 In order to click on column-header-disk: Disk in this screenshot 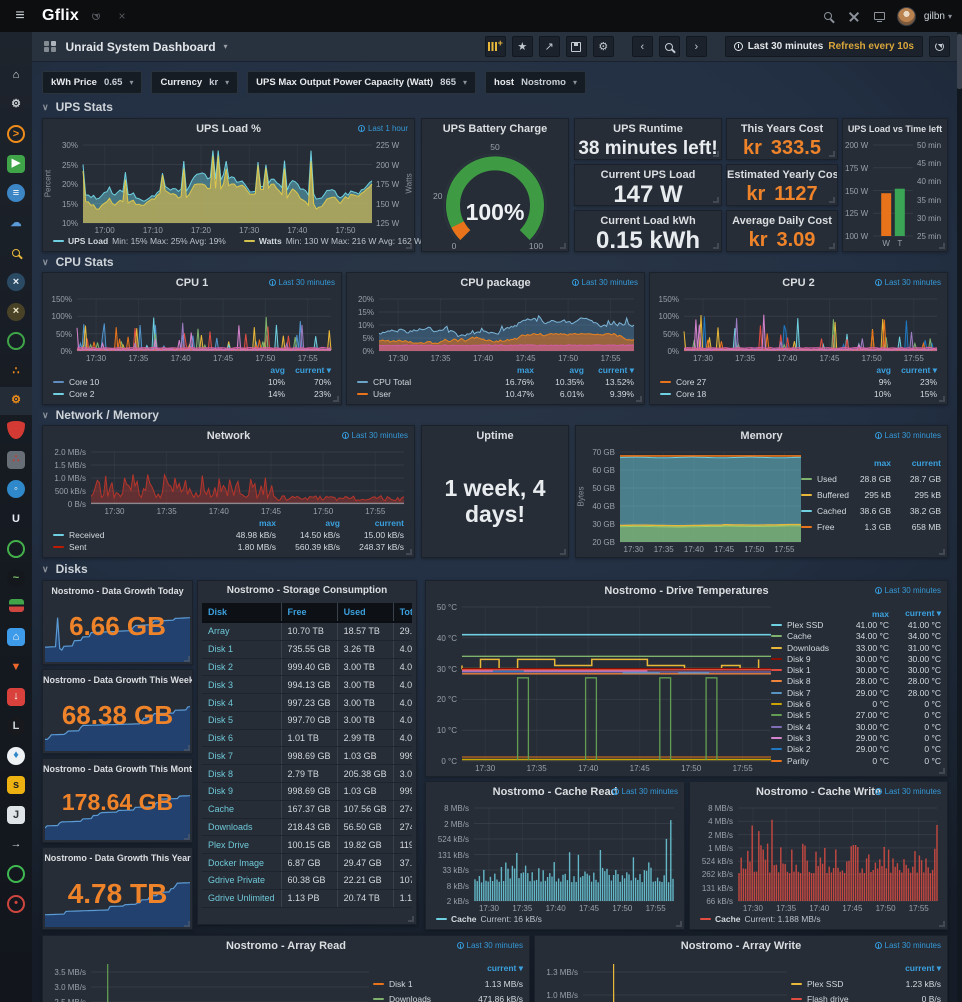, I will do `click(242, 613)`.